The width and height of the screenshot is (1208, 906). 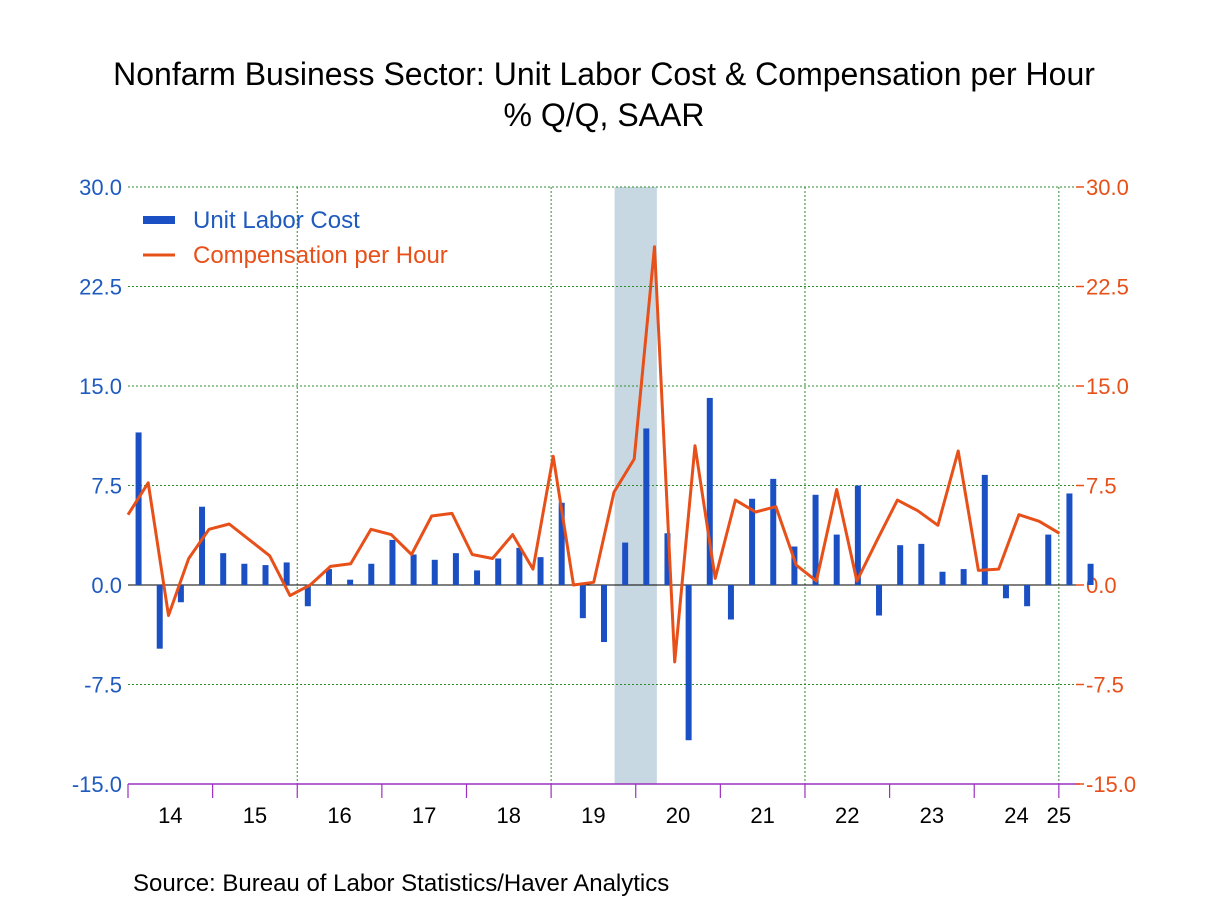 I want to click on x-tick-label: 19, so click(x=593, y=815).